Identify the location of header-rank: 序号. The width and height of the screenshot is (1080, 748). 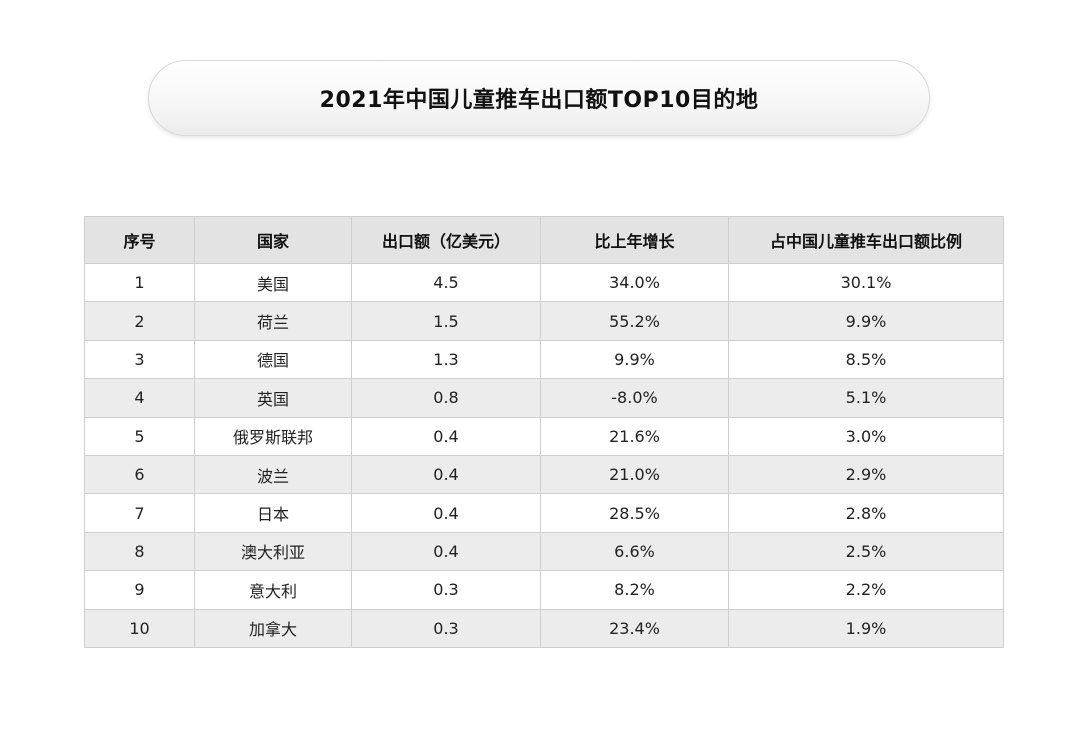
(139, 240).